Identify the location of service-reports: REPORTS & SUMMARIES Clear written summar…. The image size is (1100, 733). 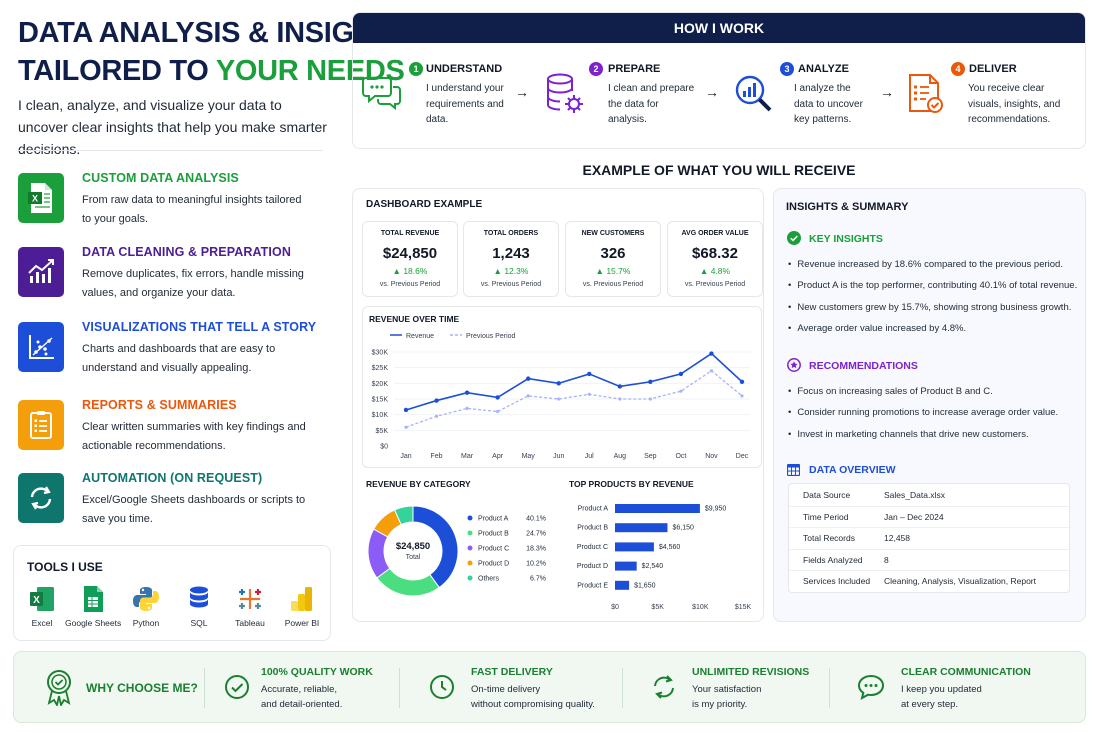
(178, 428).